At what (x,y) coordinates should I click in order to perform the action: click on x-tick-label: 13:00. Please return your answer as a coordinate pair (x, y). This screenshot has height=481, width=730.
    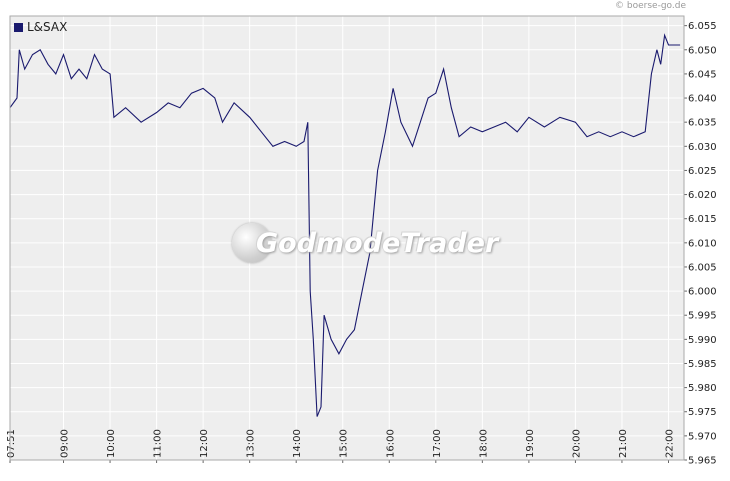
    Looking at the image, I should click on (251, 443).